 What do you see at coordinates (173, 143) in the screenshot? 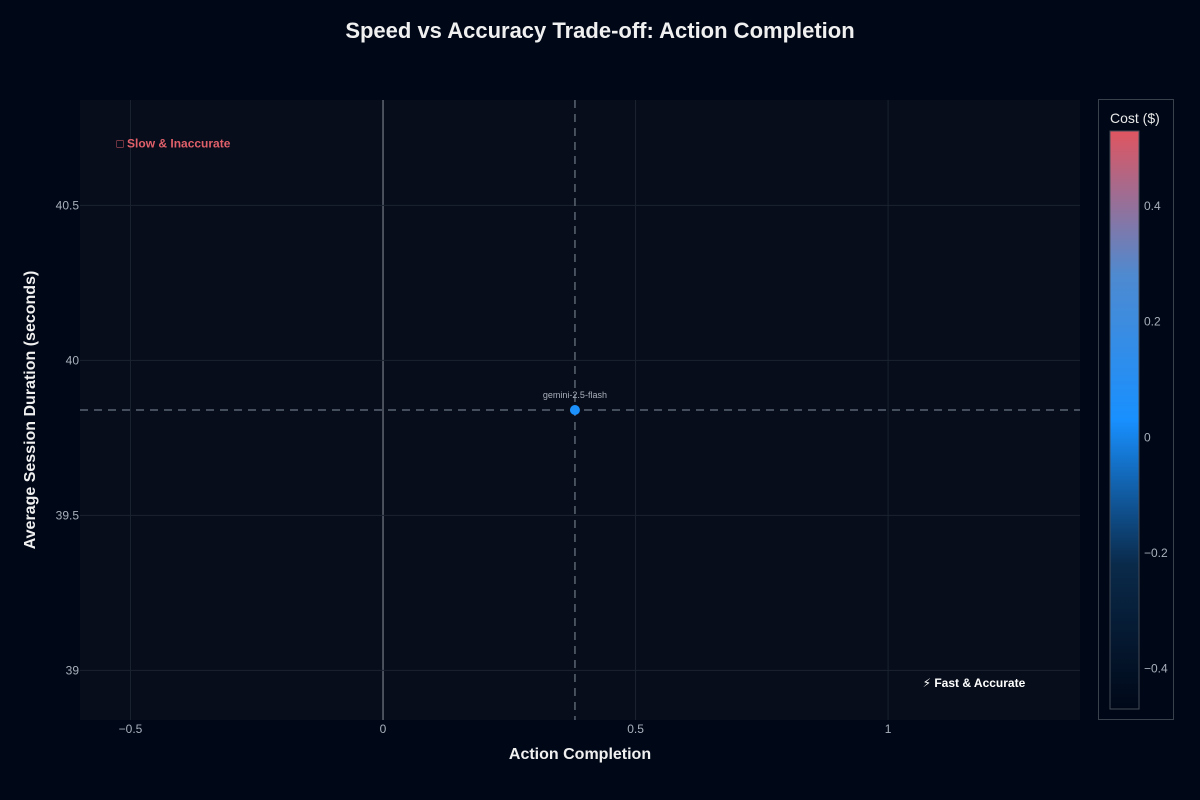
I see `quadrant-annotation: □ Slow & Inaccurate` at bounding box center [173, 143].